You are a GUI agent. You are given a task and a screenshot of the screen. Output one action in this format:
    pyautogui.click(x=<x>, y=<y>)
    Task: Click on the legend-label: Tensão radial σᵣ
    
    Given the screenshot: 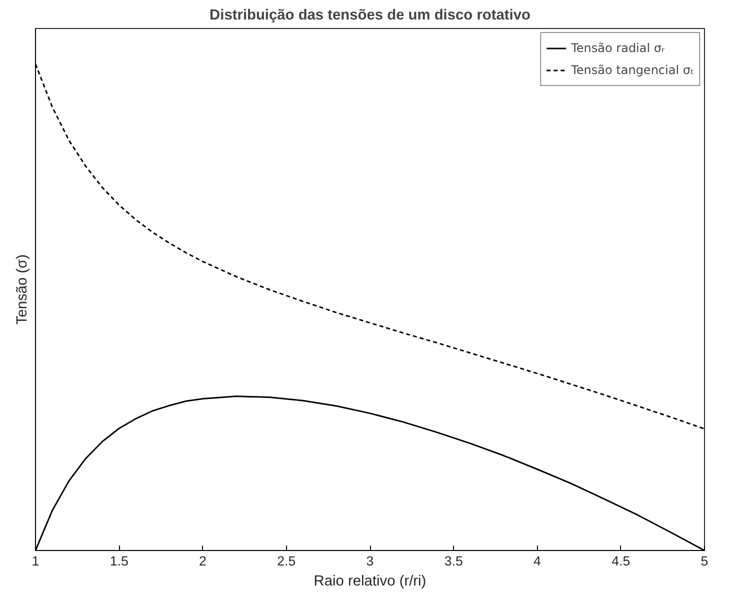 What is the action you would take?
    pyautogui.click(x=618, y=48)
    